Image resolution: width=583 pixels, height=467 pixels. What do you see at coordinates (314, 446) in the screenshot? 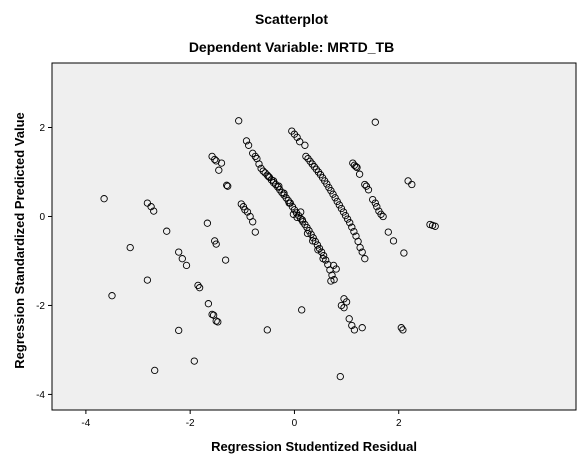
I see `x-axis-title: Regression Studentized Residual` at bounding box center [314, 446].